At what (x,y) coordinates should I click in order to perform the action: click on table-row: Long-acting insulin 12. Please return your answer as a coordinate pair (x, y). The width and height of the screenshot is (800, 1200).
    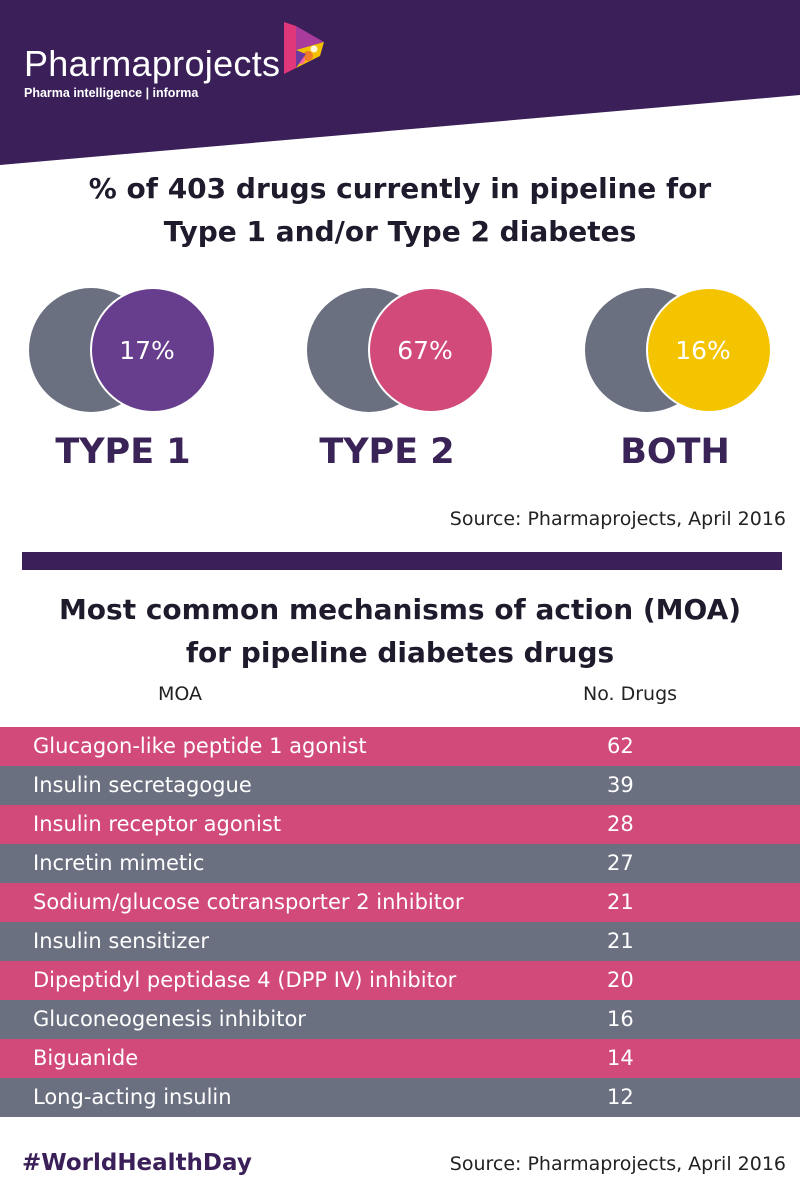
    Looking at the image, I should click on (400, 1097).